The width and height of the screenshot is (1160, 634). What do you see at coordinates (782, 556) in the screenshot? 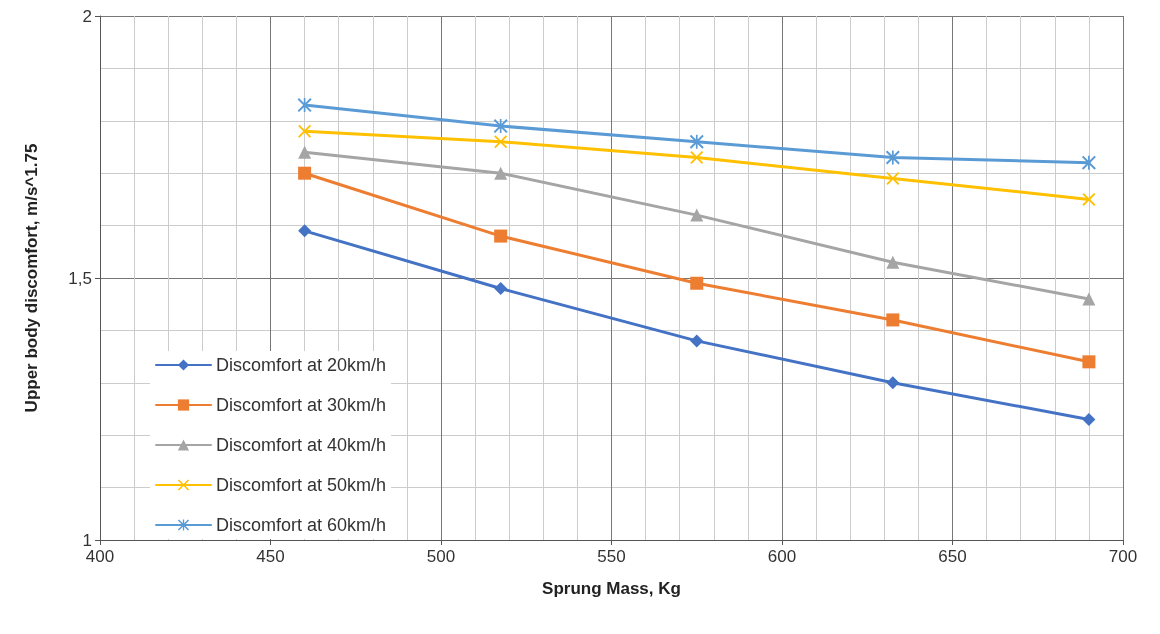
I see `x-tick-label: 600` at bounding box center [782, 556].